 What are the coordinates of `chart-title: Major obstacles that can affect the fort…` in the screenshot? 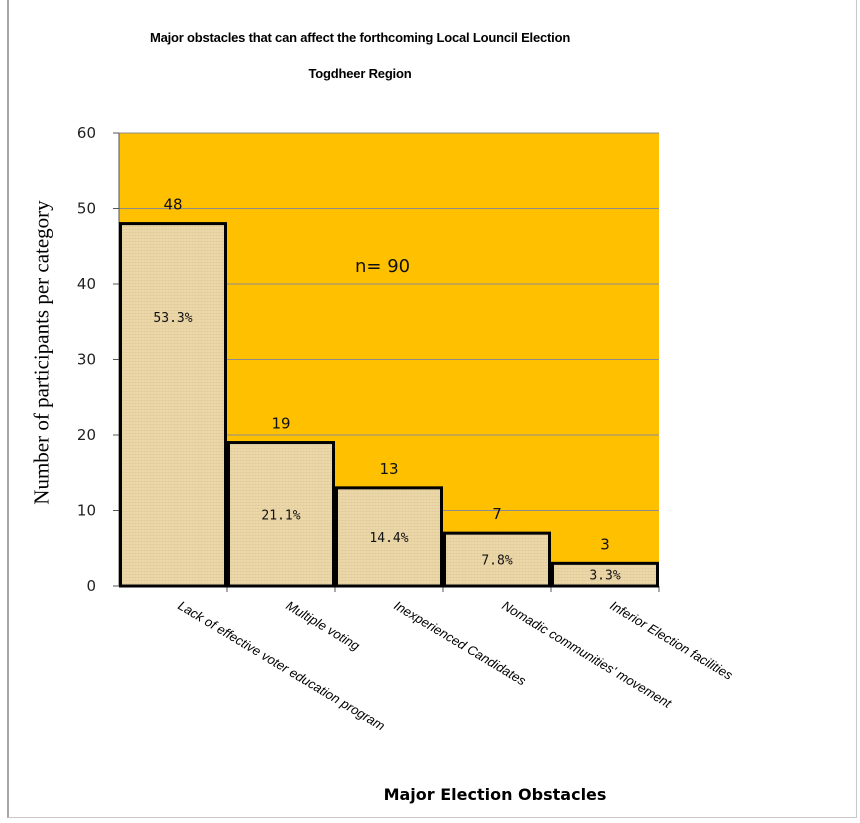 It's located at (360, 37).